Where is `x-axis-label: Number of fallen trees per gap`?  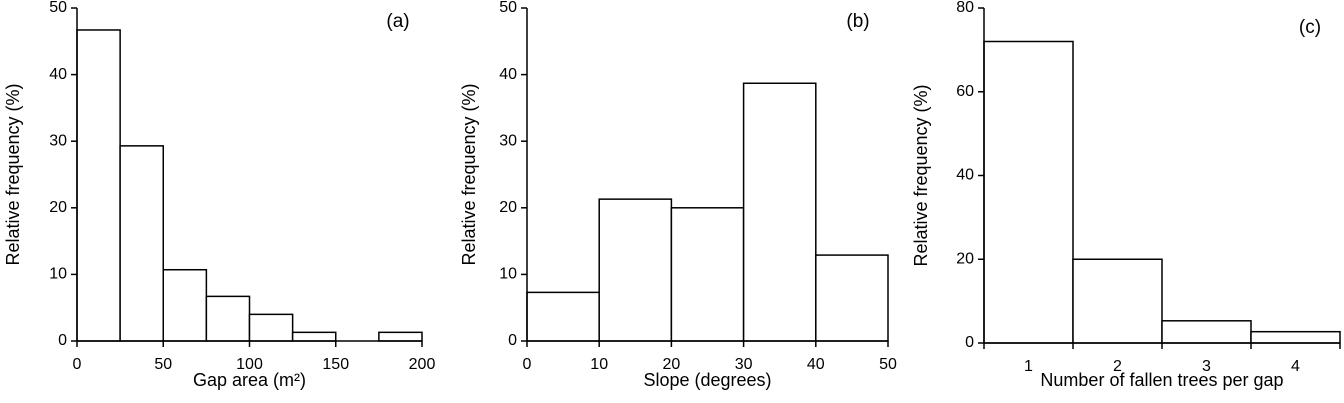 x-axis-label: Number of fallen trees per gap is located at coordinates (1161, 380).